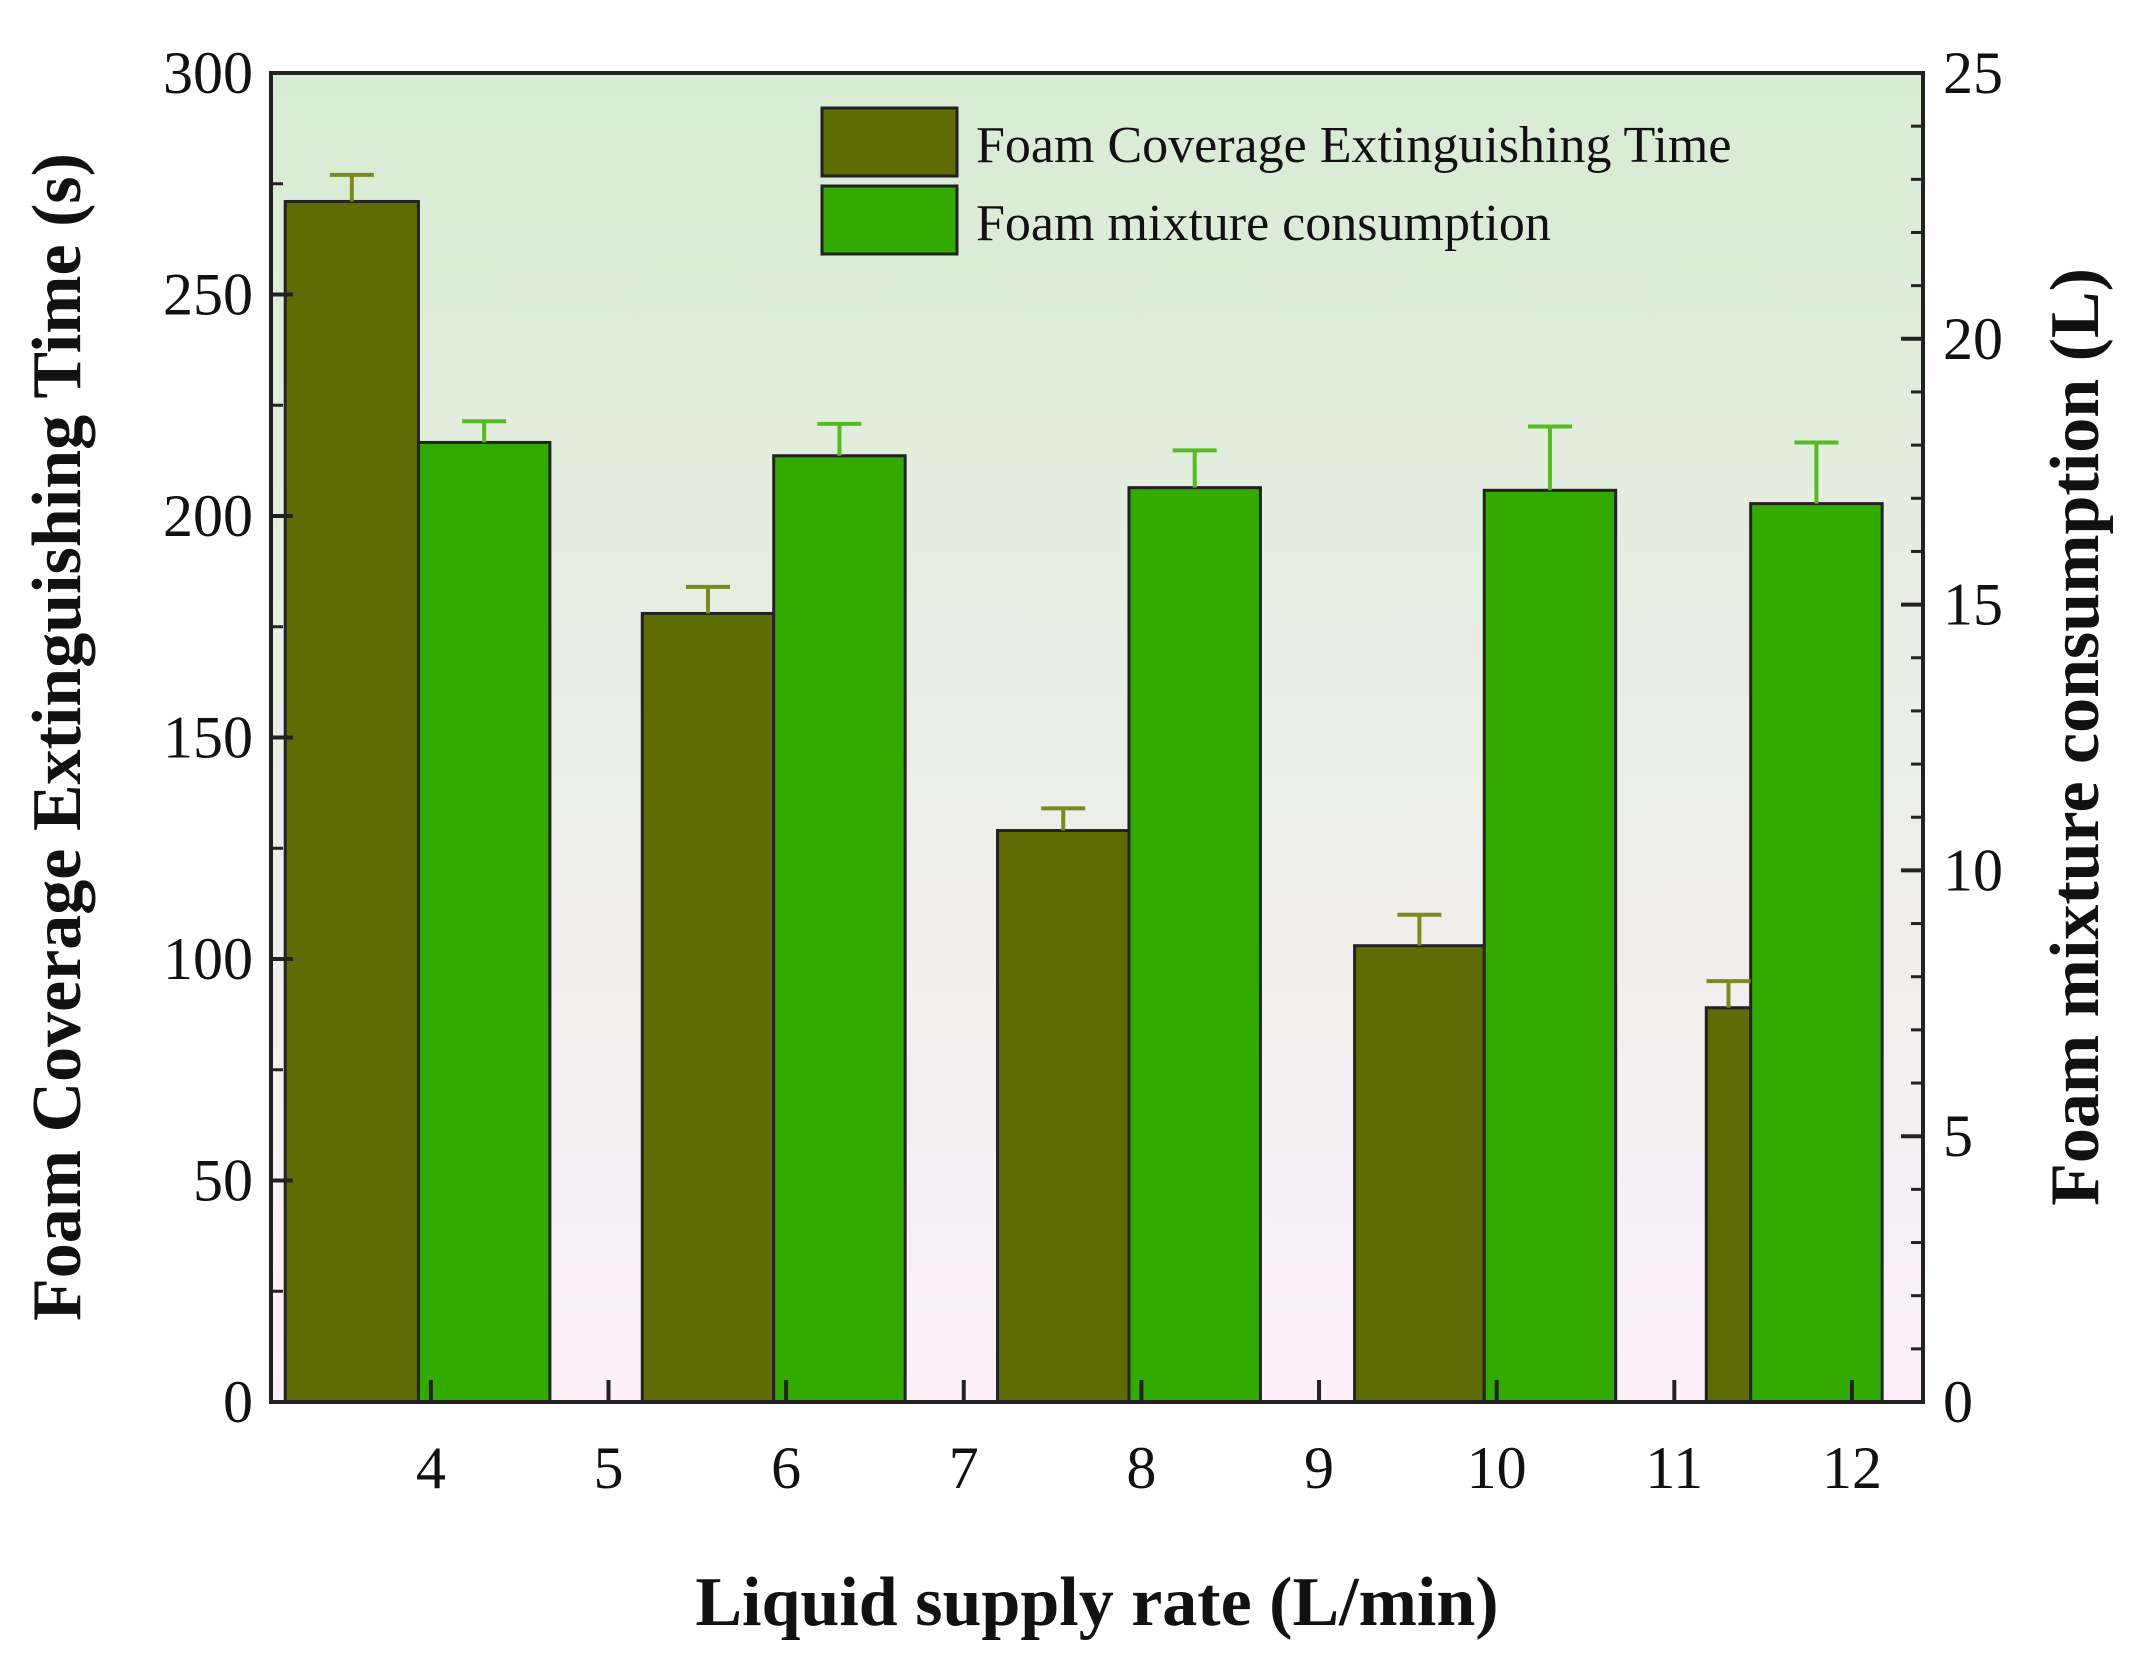  Describe the element at coordinates (1973, 605) in the screenshot. I see `right-tick-label: 15` at that location.